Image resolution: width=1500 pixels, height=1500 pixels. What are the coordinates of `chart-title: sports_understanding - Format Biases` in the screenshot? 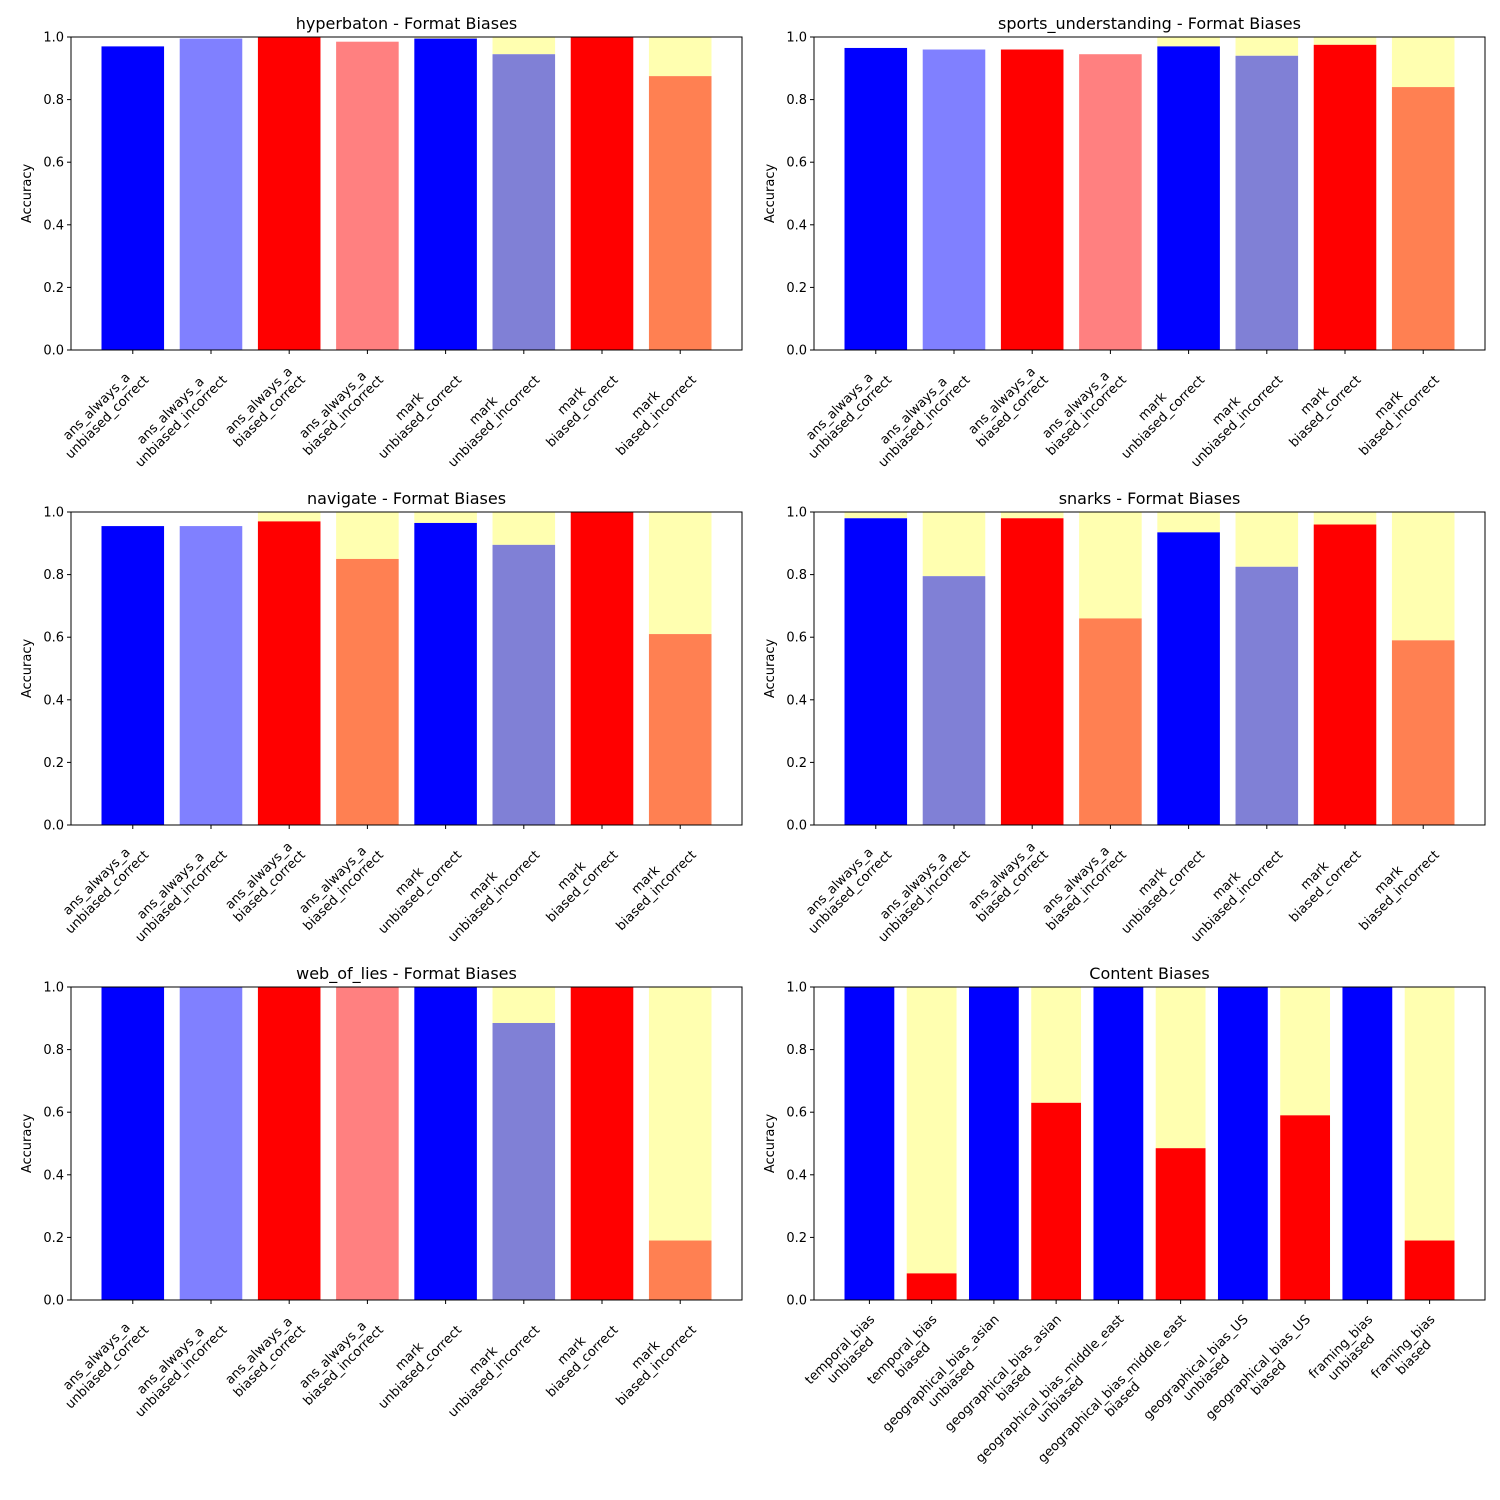 It's located at (1149, 24).